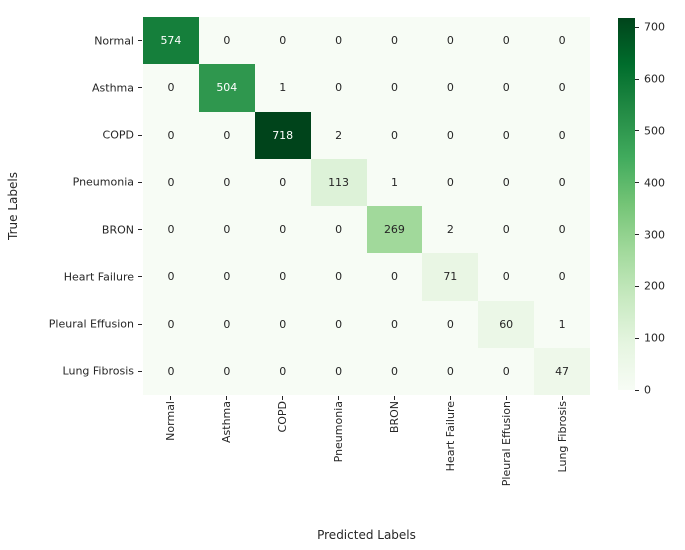 This screenshot has height=550, width=685. What do you see at coordinates (283, 417) in the screenshot?
I see `x-tick-label: COPD` at bounding box center [283, 417].